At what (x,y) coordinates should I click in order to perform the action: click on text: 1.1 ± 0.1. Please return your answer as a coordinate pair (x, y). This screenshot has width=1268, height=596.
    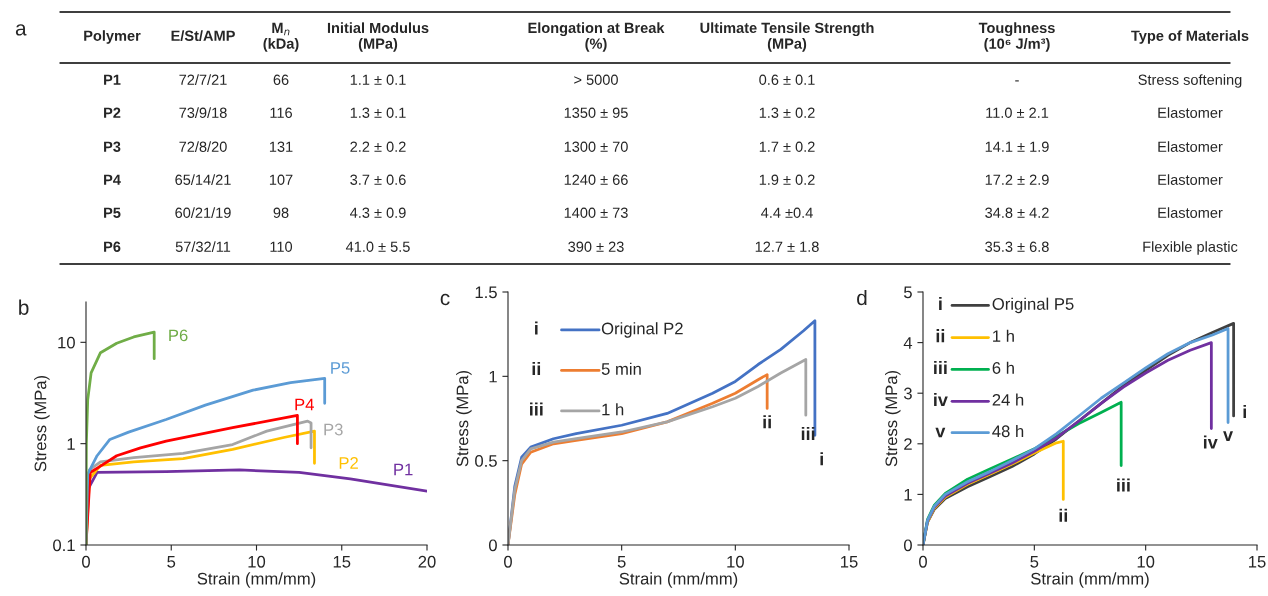
    Looking at the image, I should click on (378, 79).